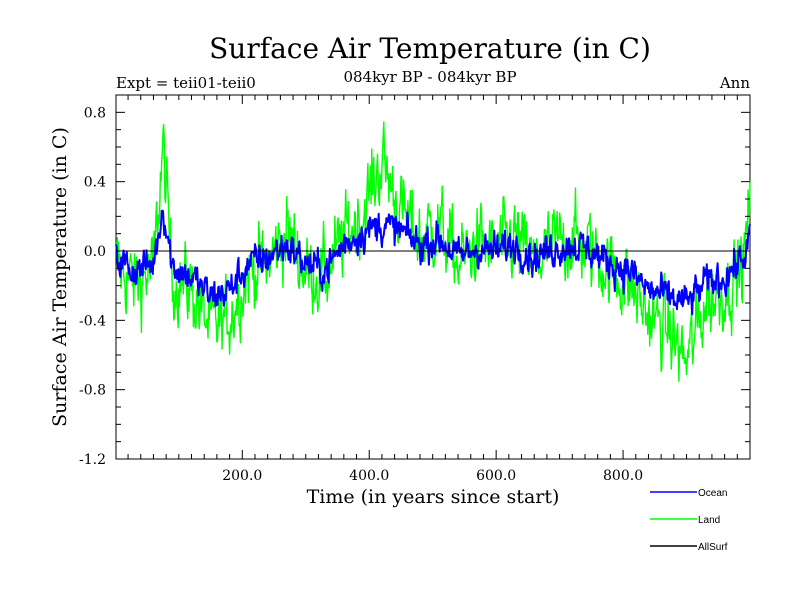  Describe the element at coordinates (623, 476) in the screenshot. I see `x-tick-label: 800.0` at that location.